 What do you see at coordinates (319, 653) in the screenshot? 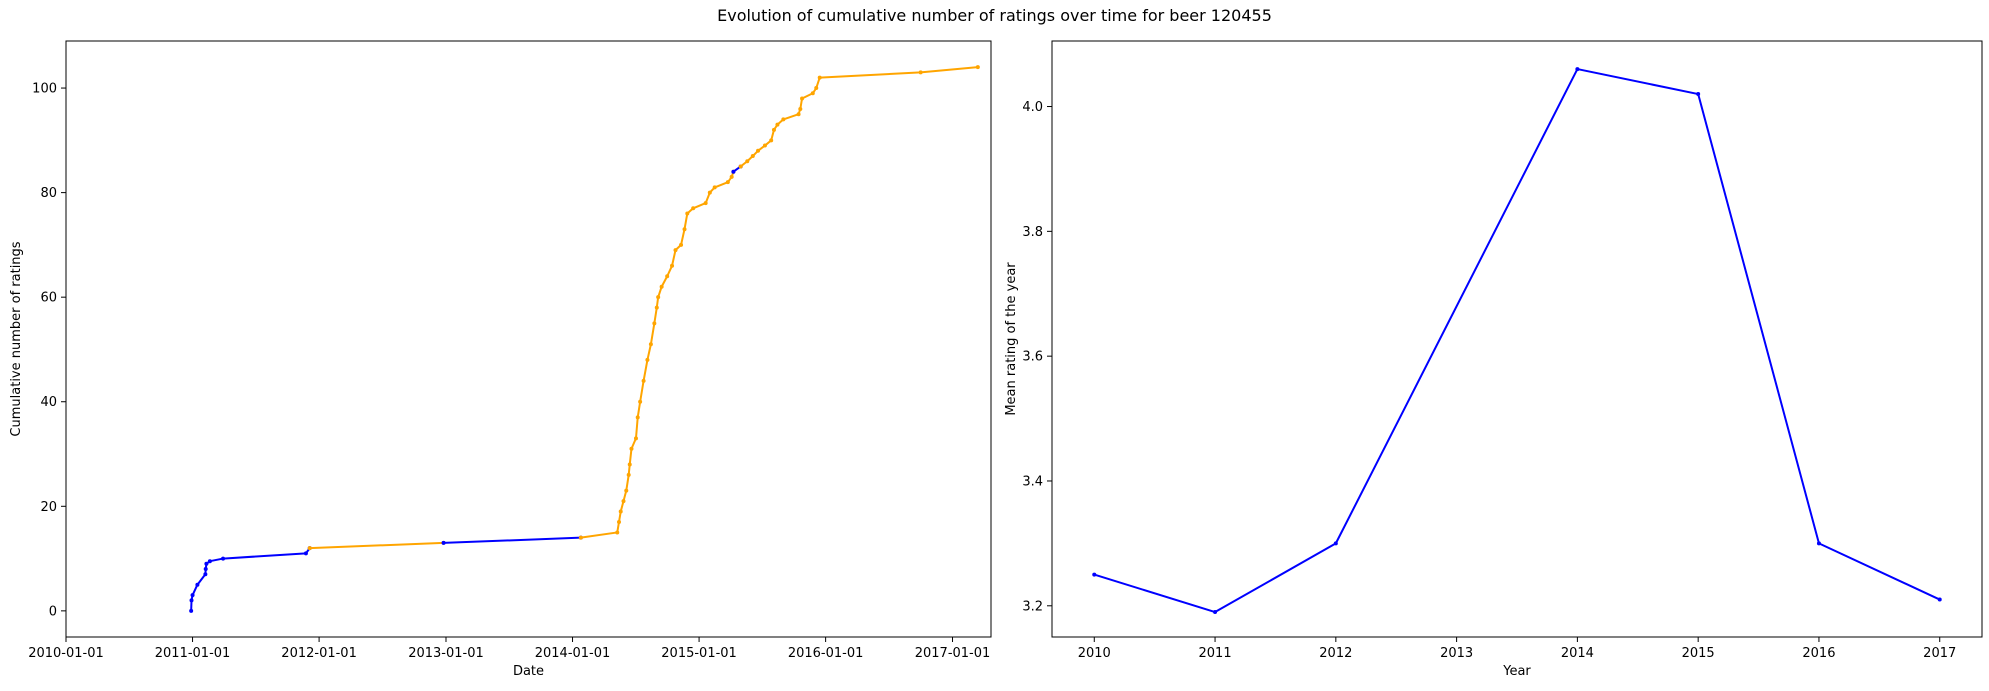
I see `x-tick-label: 2012-01-01` at bounding box center [319, 653].